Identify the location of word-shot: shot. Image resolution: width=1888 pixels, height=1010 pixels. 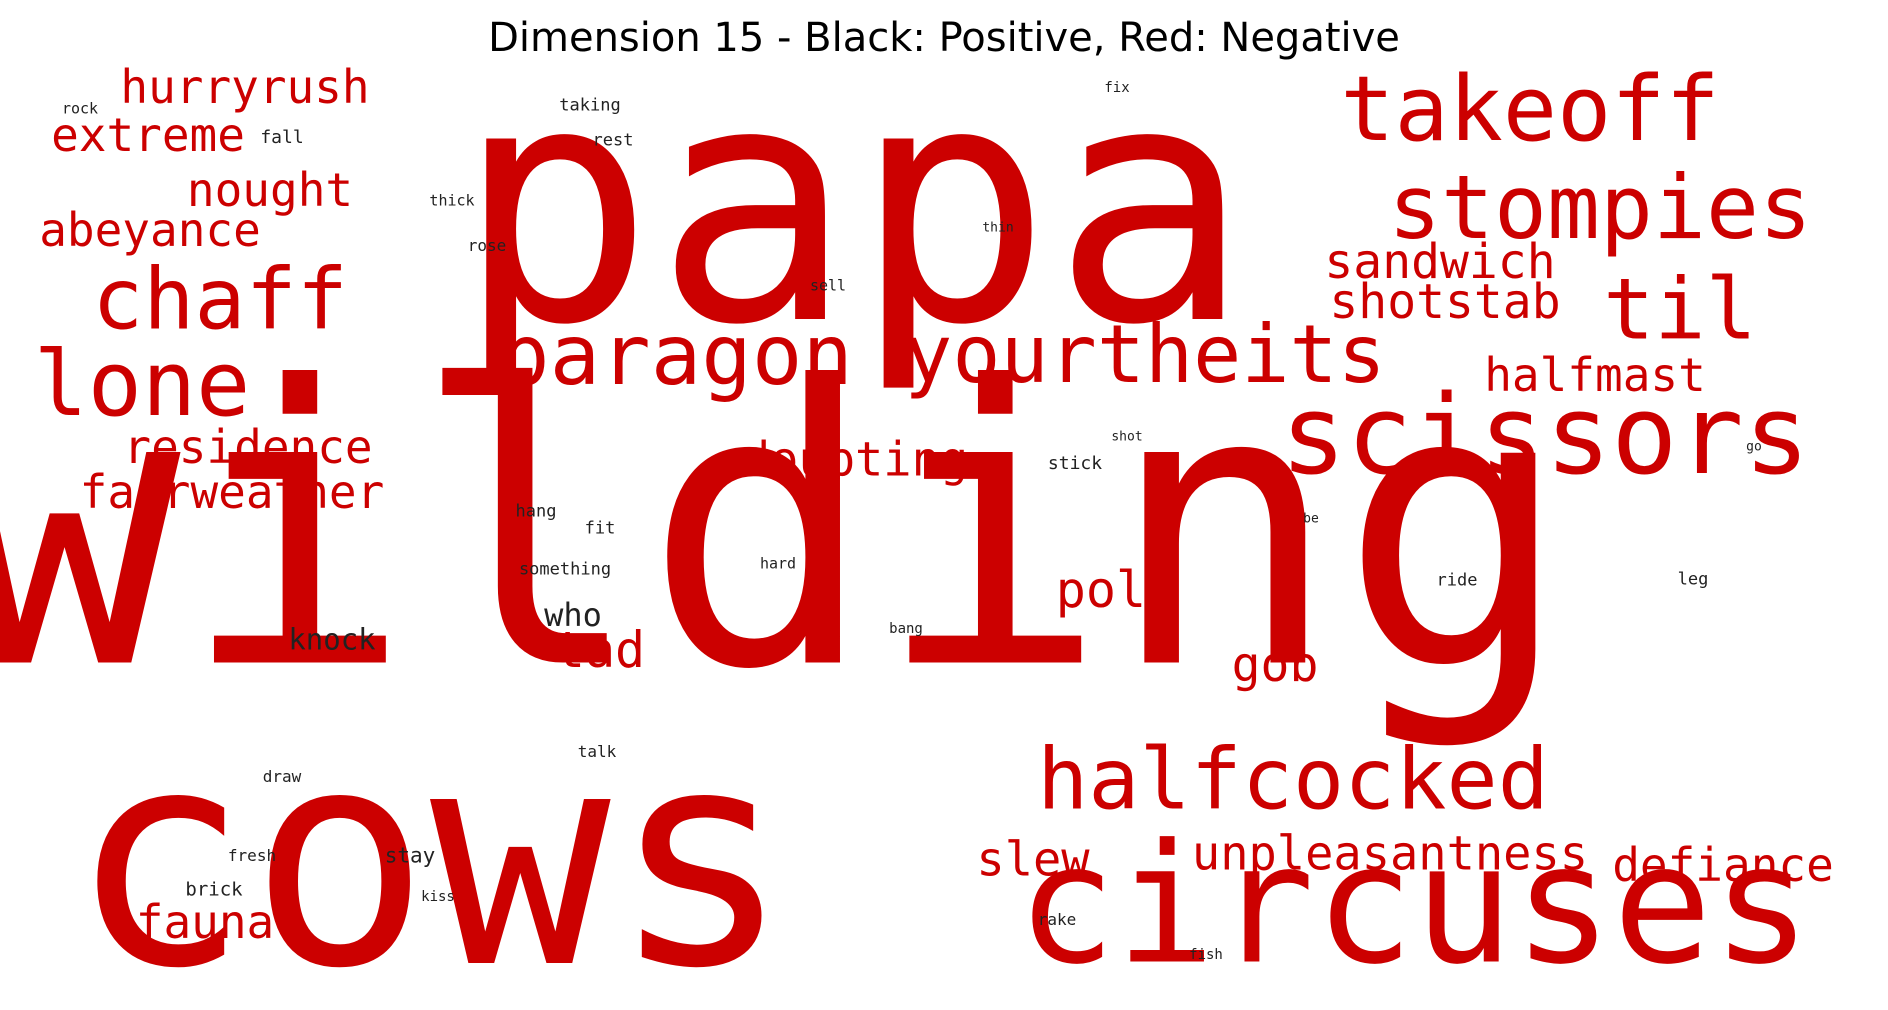
(1127, 437).